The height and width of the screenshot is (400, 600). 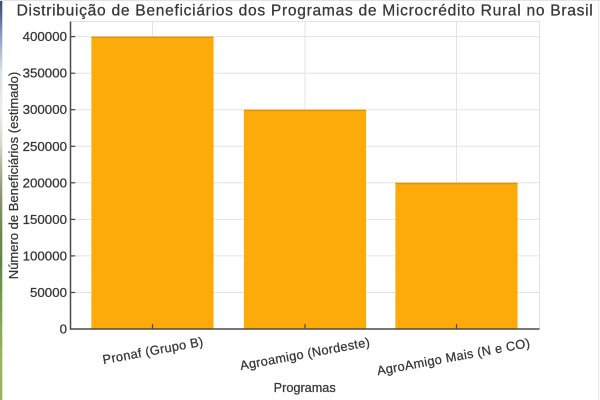 What do you see at coordinates (45, 182) in the screenshot?
I see `svg-text: 200000` at bounding box center [45, 182].